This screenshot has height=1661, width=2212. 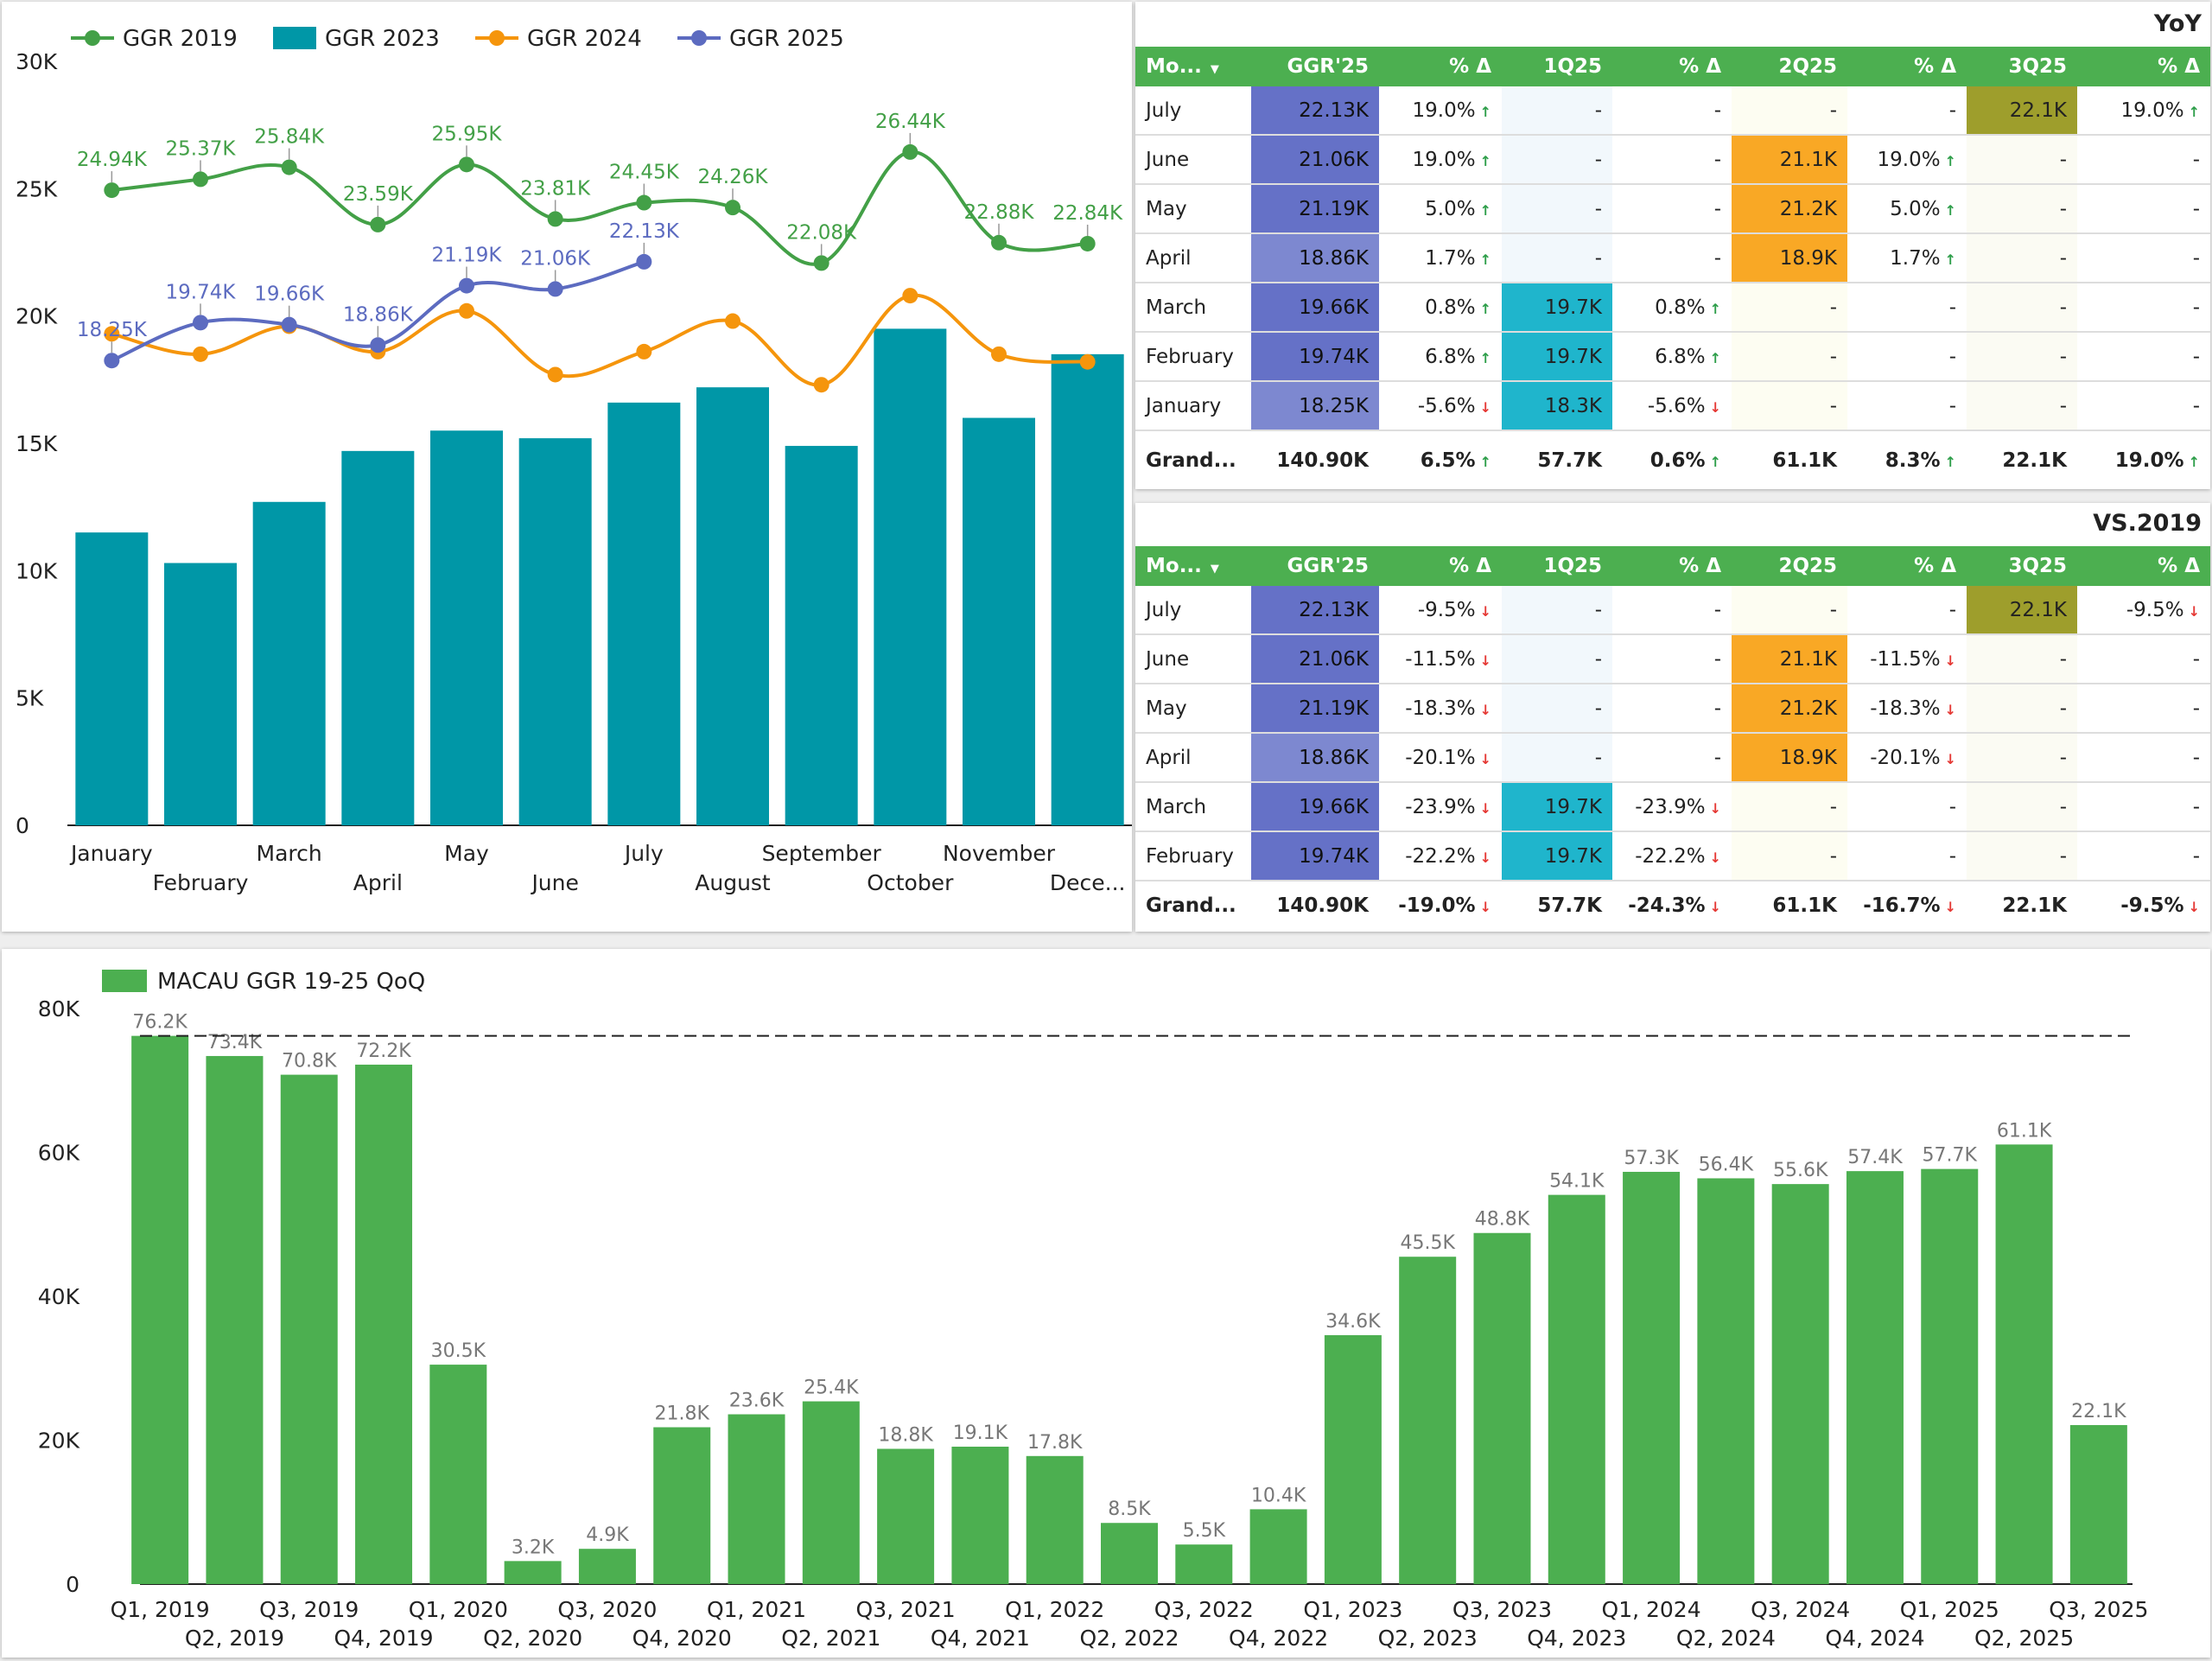 I want to click on bar-data-label: 30.5K, so click(x=458, y=1351).